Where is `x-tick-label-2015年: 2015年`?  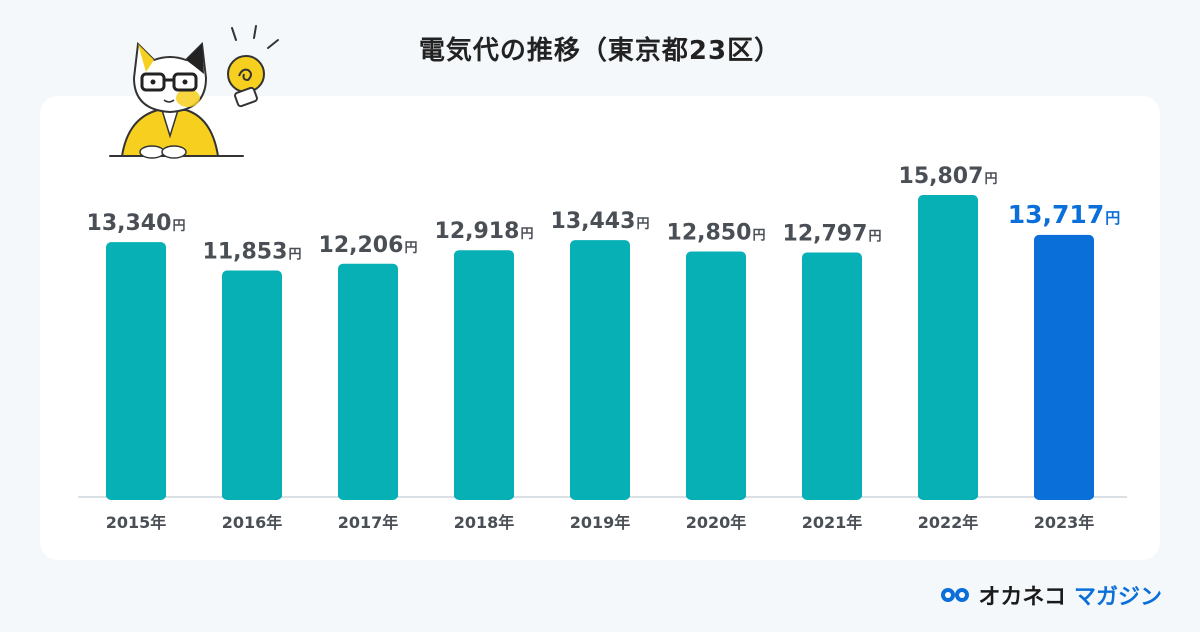
x-tick-label-2015年: 2015年 is located at coordinates (136, 522).